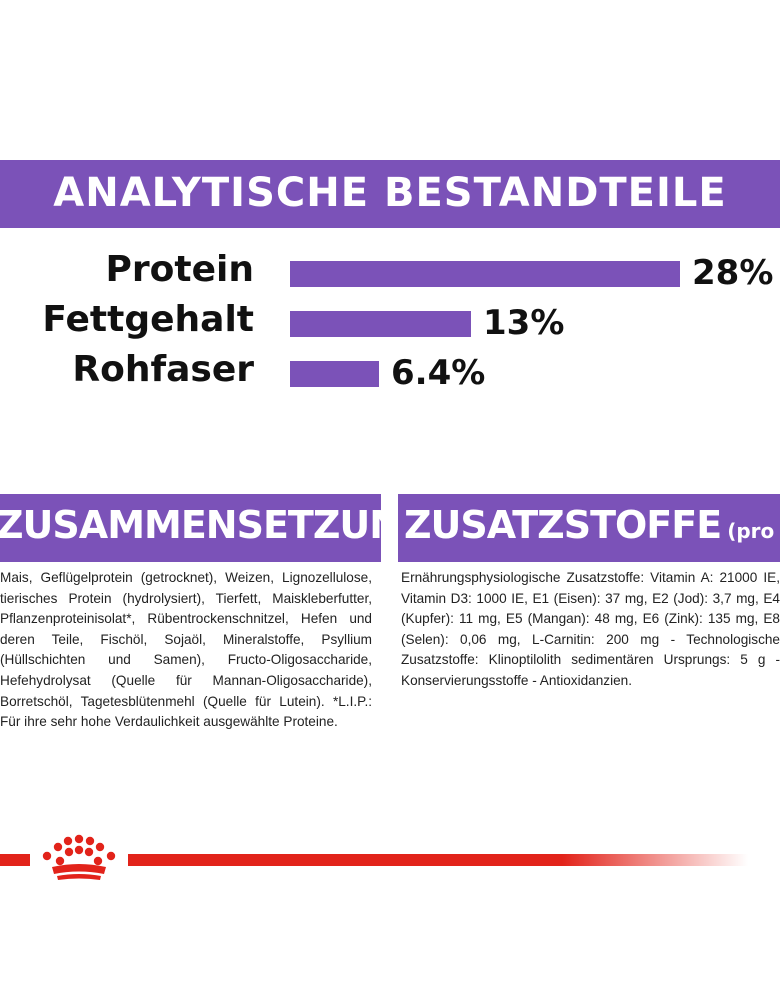  What do you see at coordinates (148, 319) in the screenshot?
I see `analysis-label: Fettgehalt` at bounding box center [148, 319].